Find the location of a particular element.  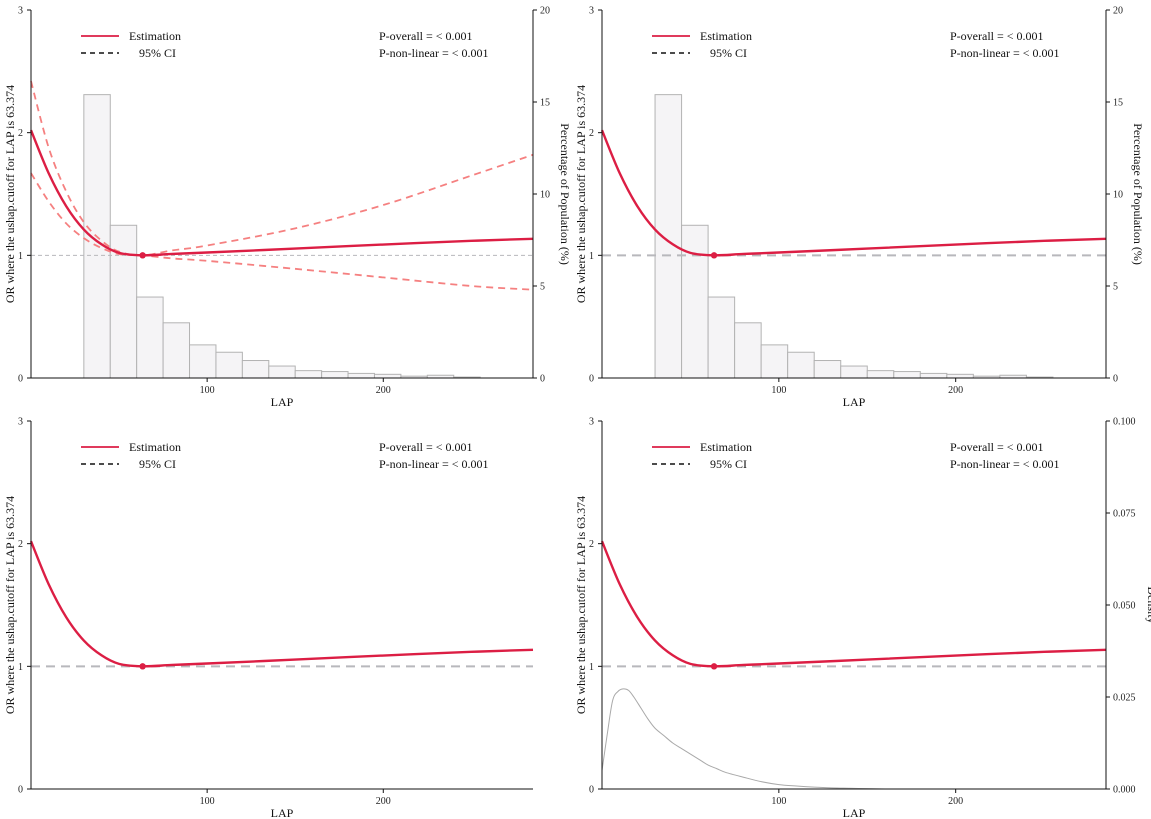

secondary-tick-label: 0.050 is located at coordinates (1124, 606).